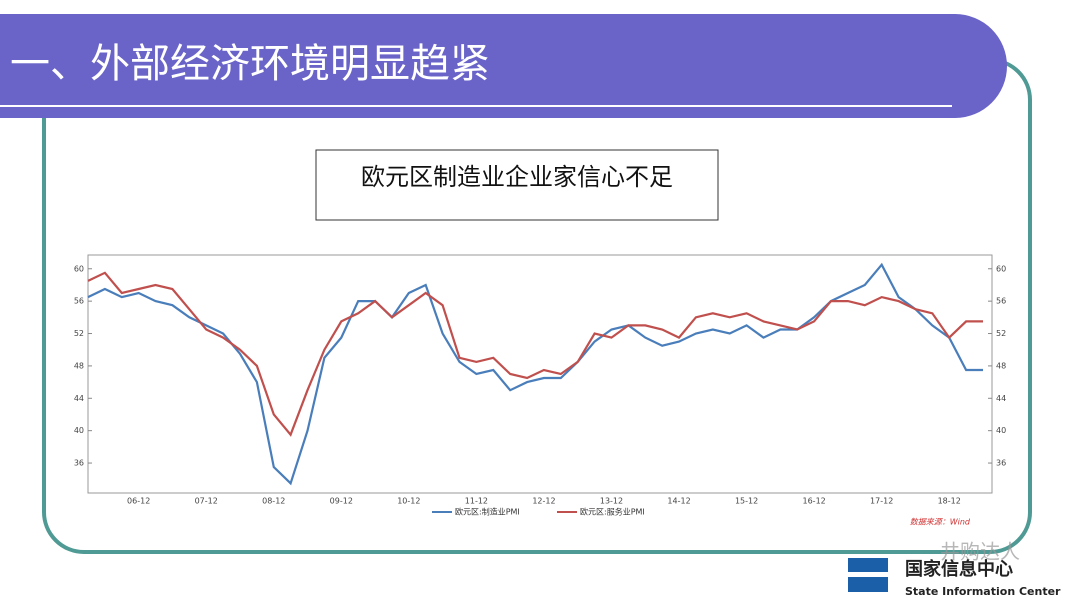 This screenshot has width=1080, height=608. I want to click on x-tick-label: 09-12, so click(341, 501).